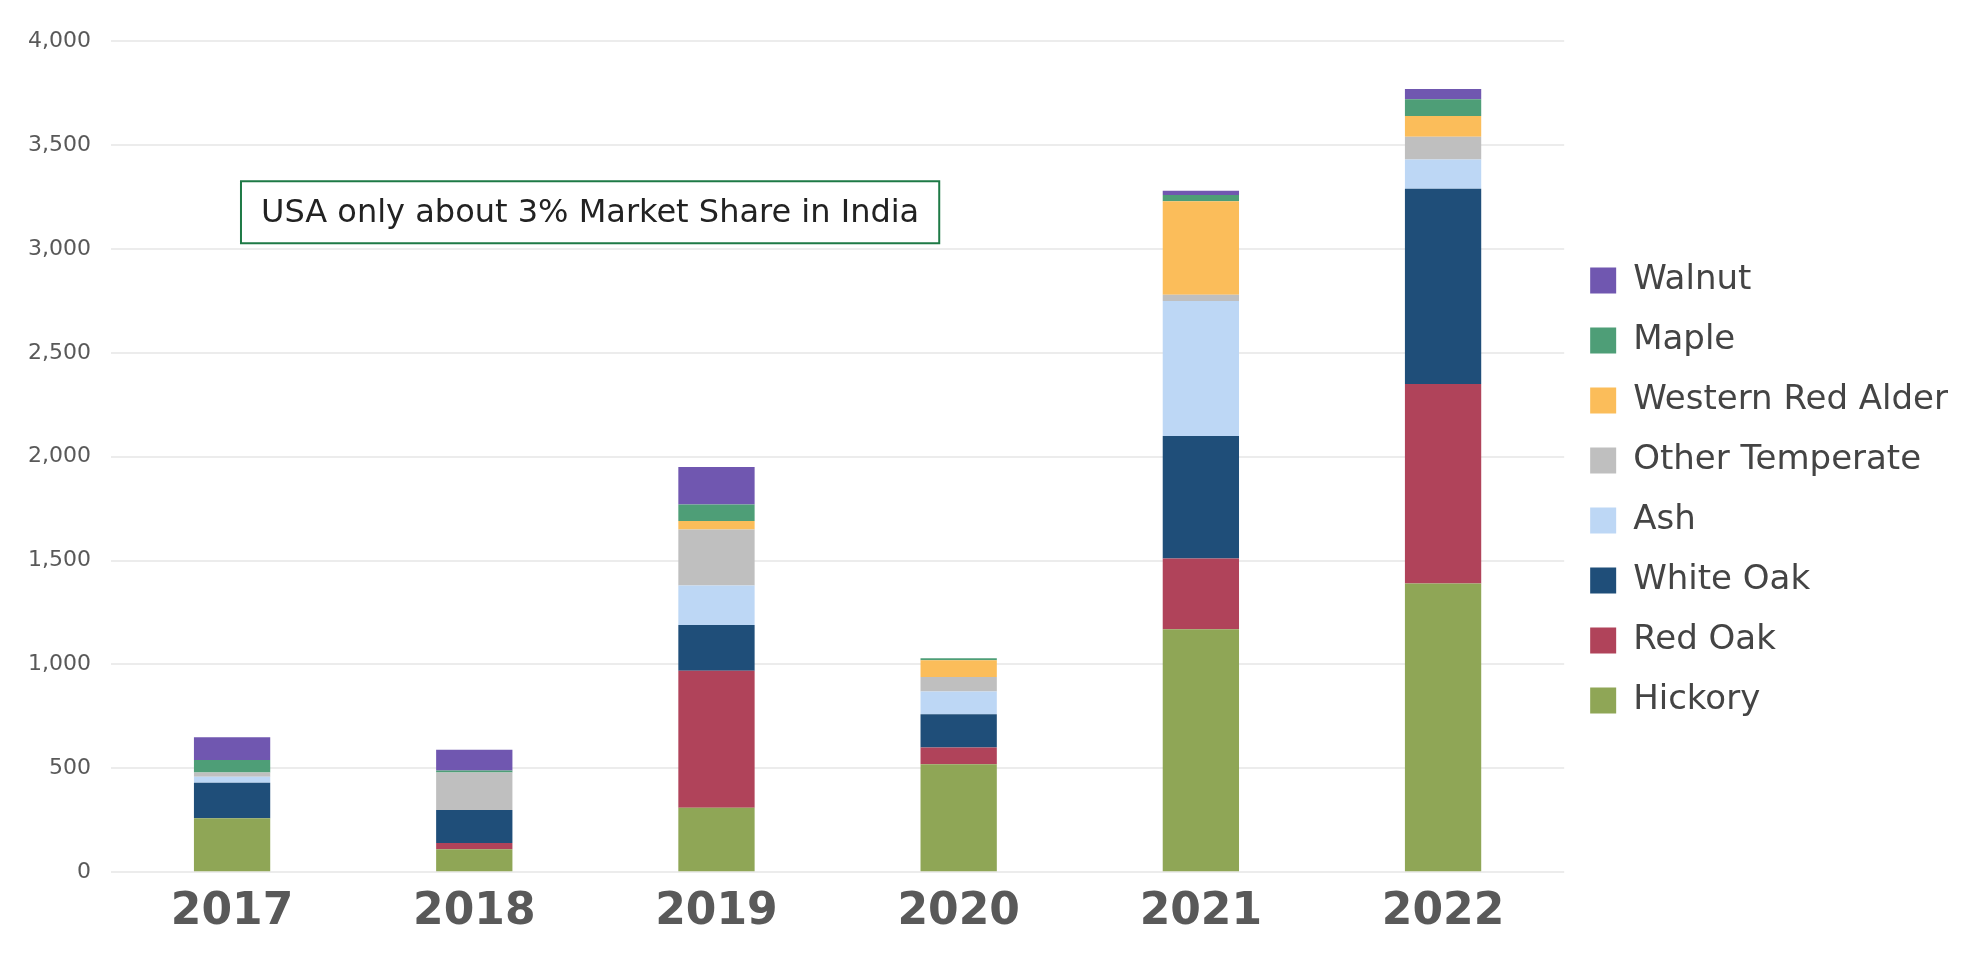 The height and width of the screenshot is (967, 1980). I want to click on legend-label: Red Oak, so click(1705, 637).